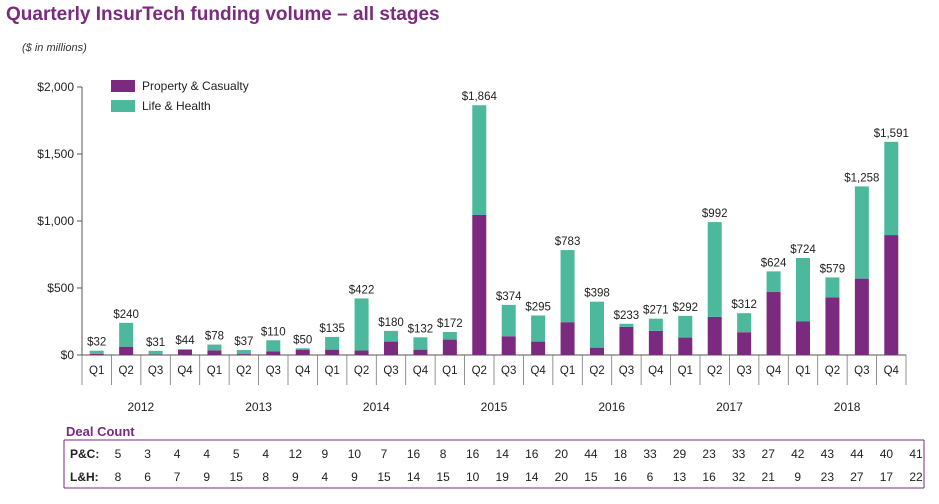  Describe the element at coordinates (611, 407) in the screenshot. I see `year-label: 2016` at that location.